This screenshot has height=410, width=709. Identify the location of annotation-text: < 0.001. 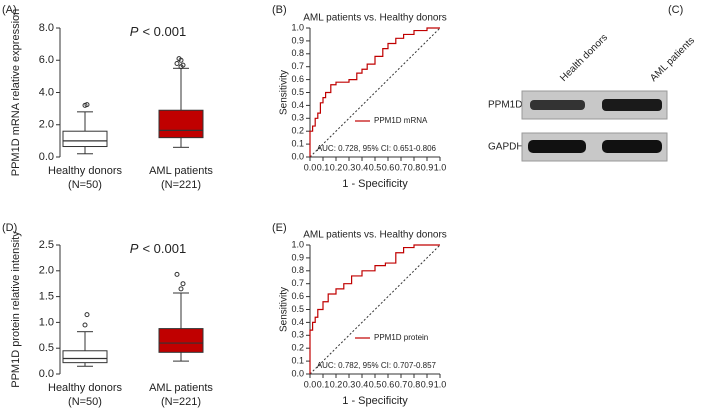
(164, 248).